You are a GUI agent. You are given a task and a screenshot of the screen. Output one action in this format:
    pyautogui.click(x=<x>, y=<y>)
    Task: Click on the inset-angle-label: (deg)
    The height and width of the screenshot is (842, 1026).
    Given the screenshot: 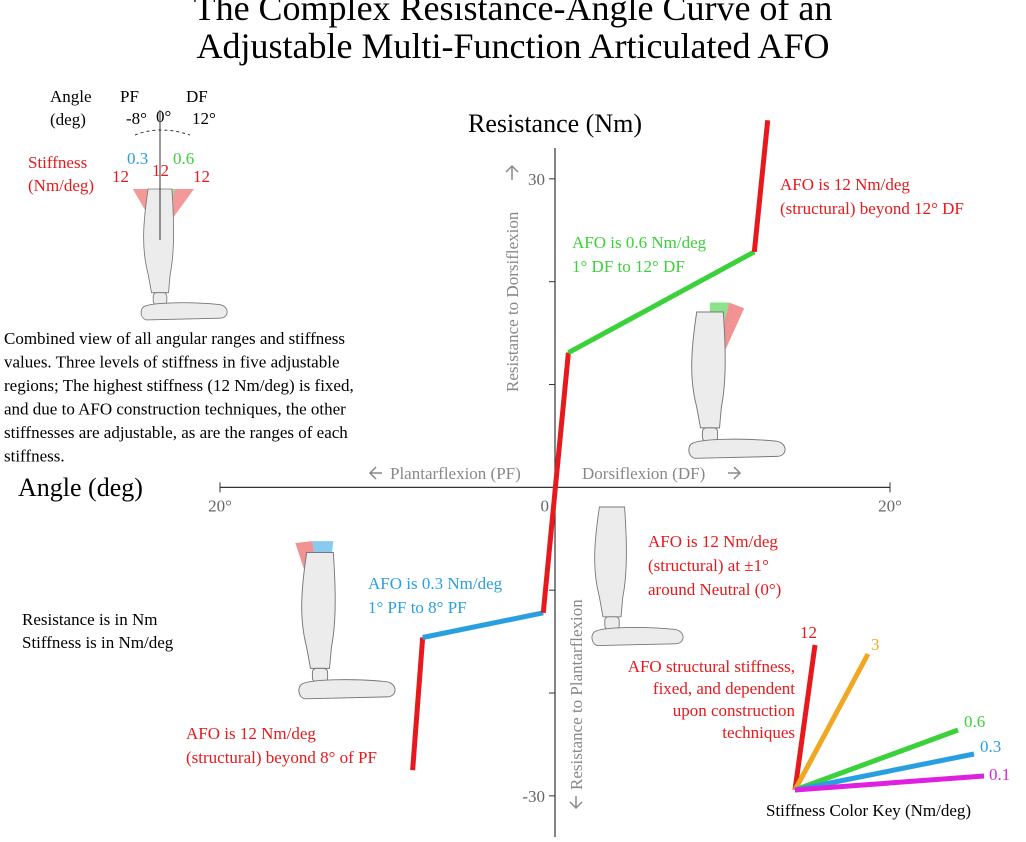 What is the action you would take?
    pyautogui.click(x=68, y=119)
    